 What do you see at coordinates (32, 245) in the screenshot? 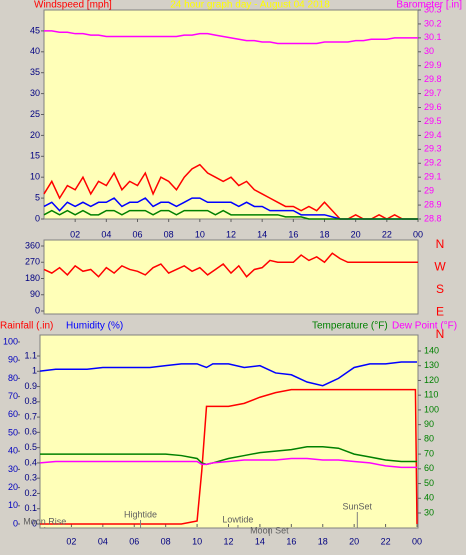
I see `y-tick-label: 360` at bounding box center [32, 245].